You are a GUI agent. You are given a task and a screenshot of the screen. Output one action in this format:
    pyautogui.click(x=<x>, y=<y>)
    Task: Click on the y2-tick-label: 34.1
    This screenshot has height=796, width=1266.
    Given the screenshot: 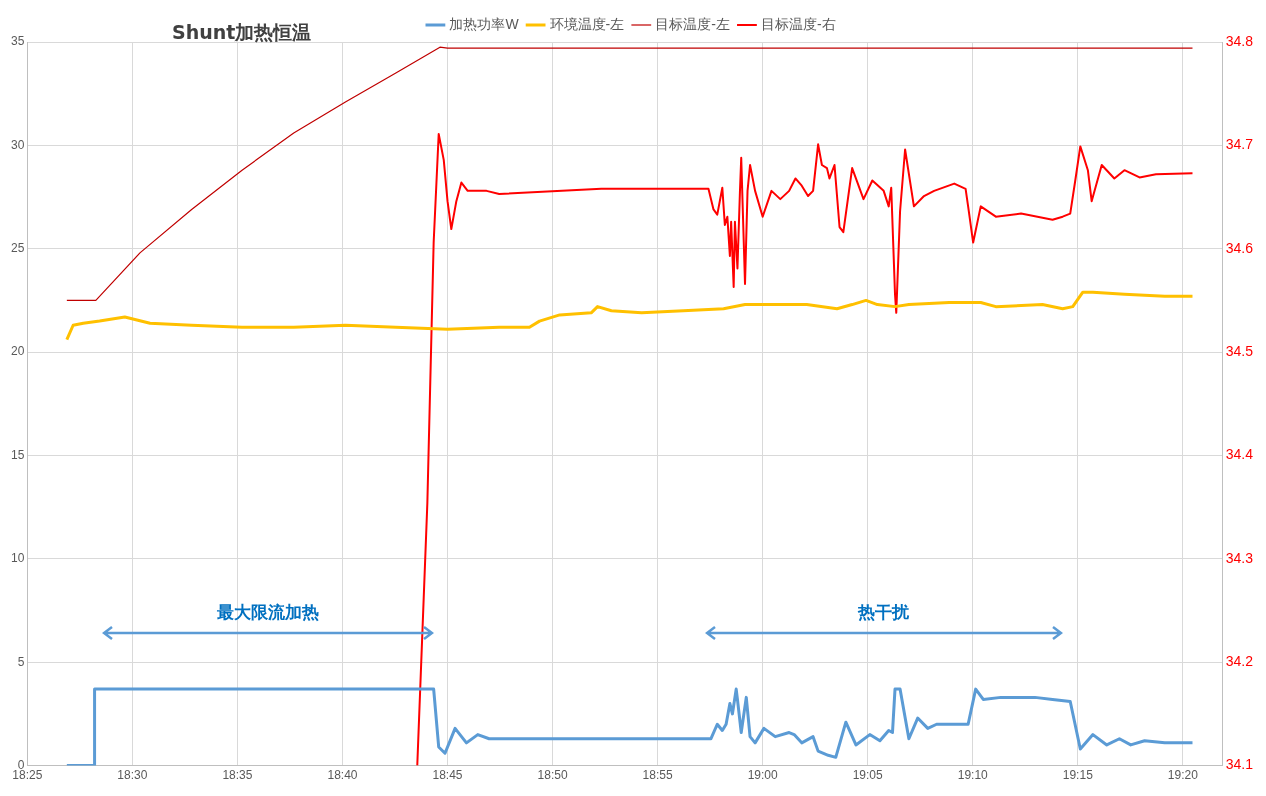 What is the action you would take?
    pyautogui.click(x=1239, y=764)
    